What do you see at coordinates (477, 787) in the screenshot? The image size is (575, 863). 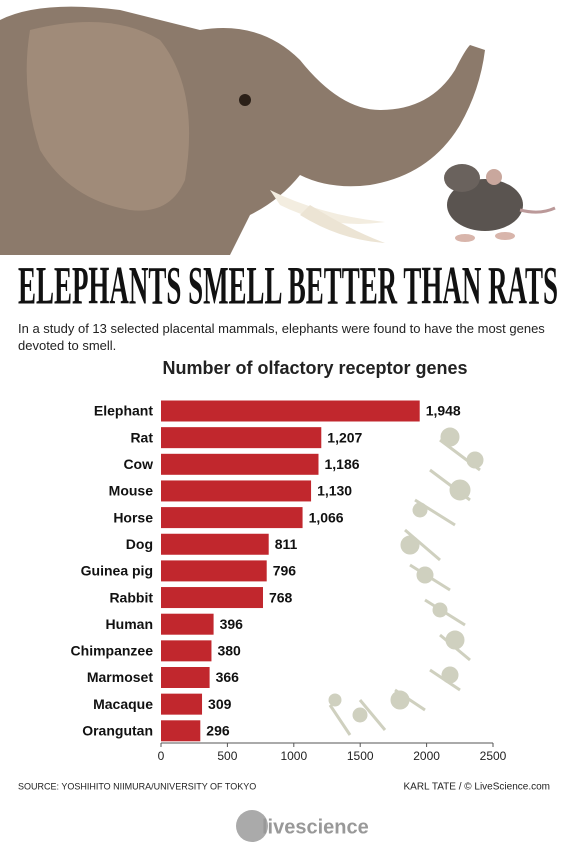 I see `credit: KARL TATE / © LiveScience.com` at bounding box center [477, 787].